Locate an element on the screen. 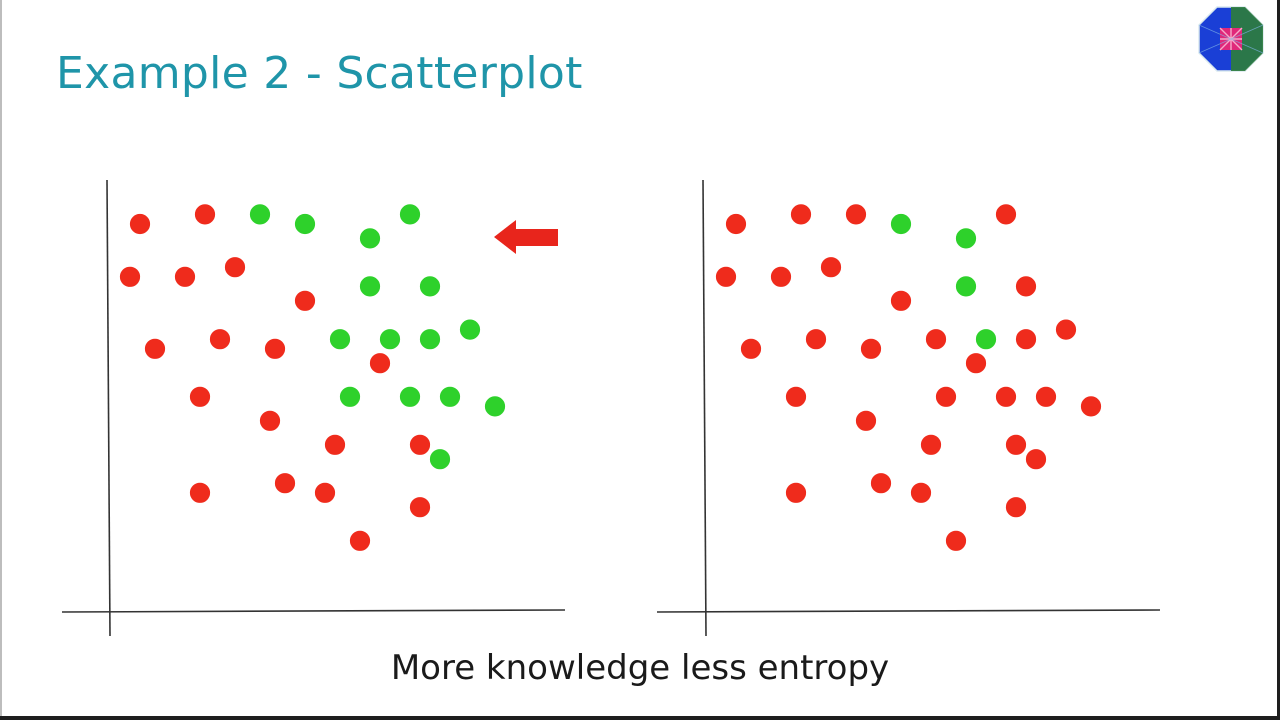 The image size is (1280, 720). right-chart-y-axis is located at coordinates (704, 408).